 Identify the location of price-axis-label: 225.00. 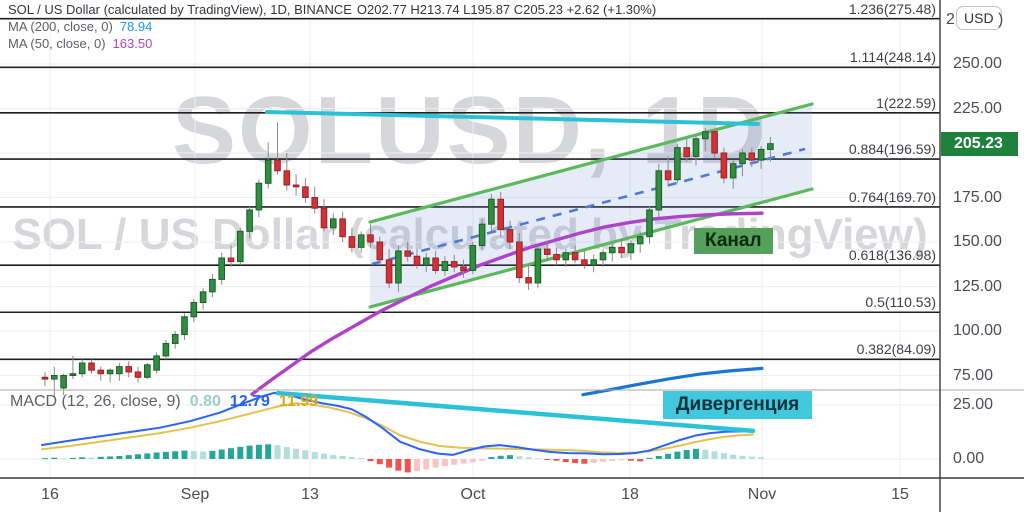
(977, 108).